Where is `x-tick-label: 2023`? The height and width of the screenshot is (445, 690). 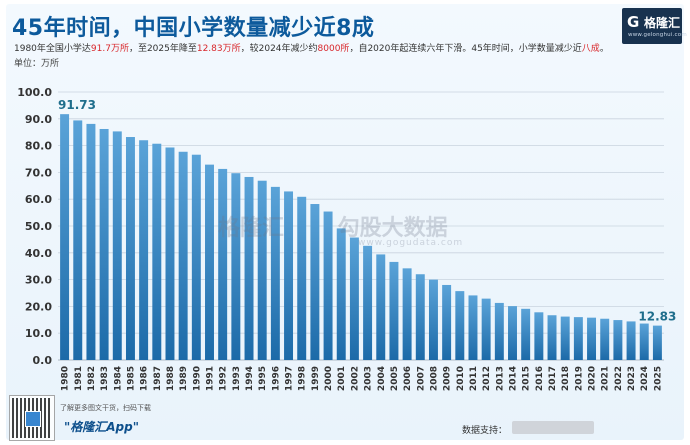
x-tick-label: 2023 is located at coordinates (632, 378).